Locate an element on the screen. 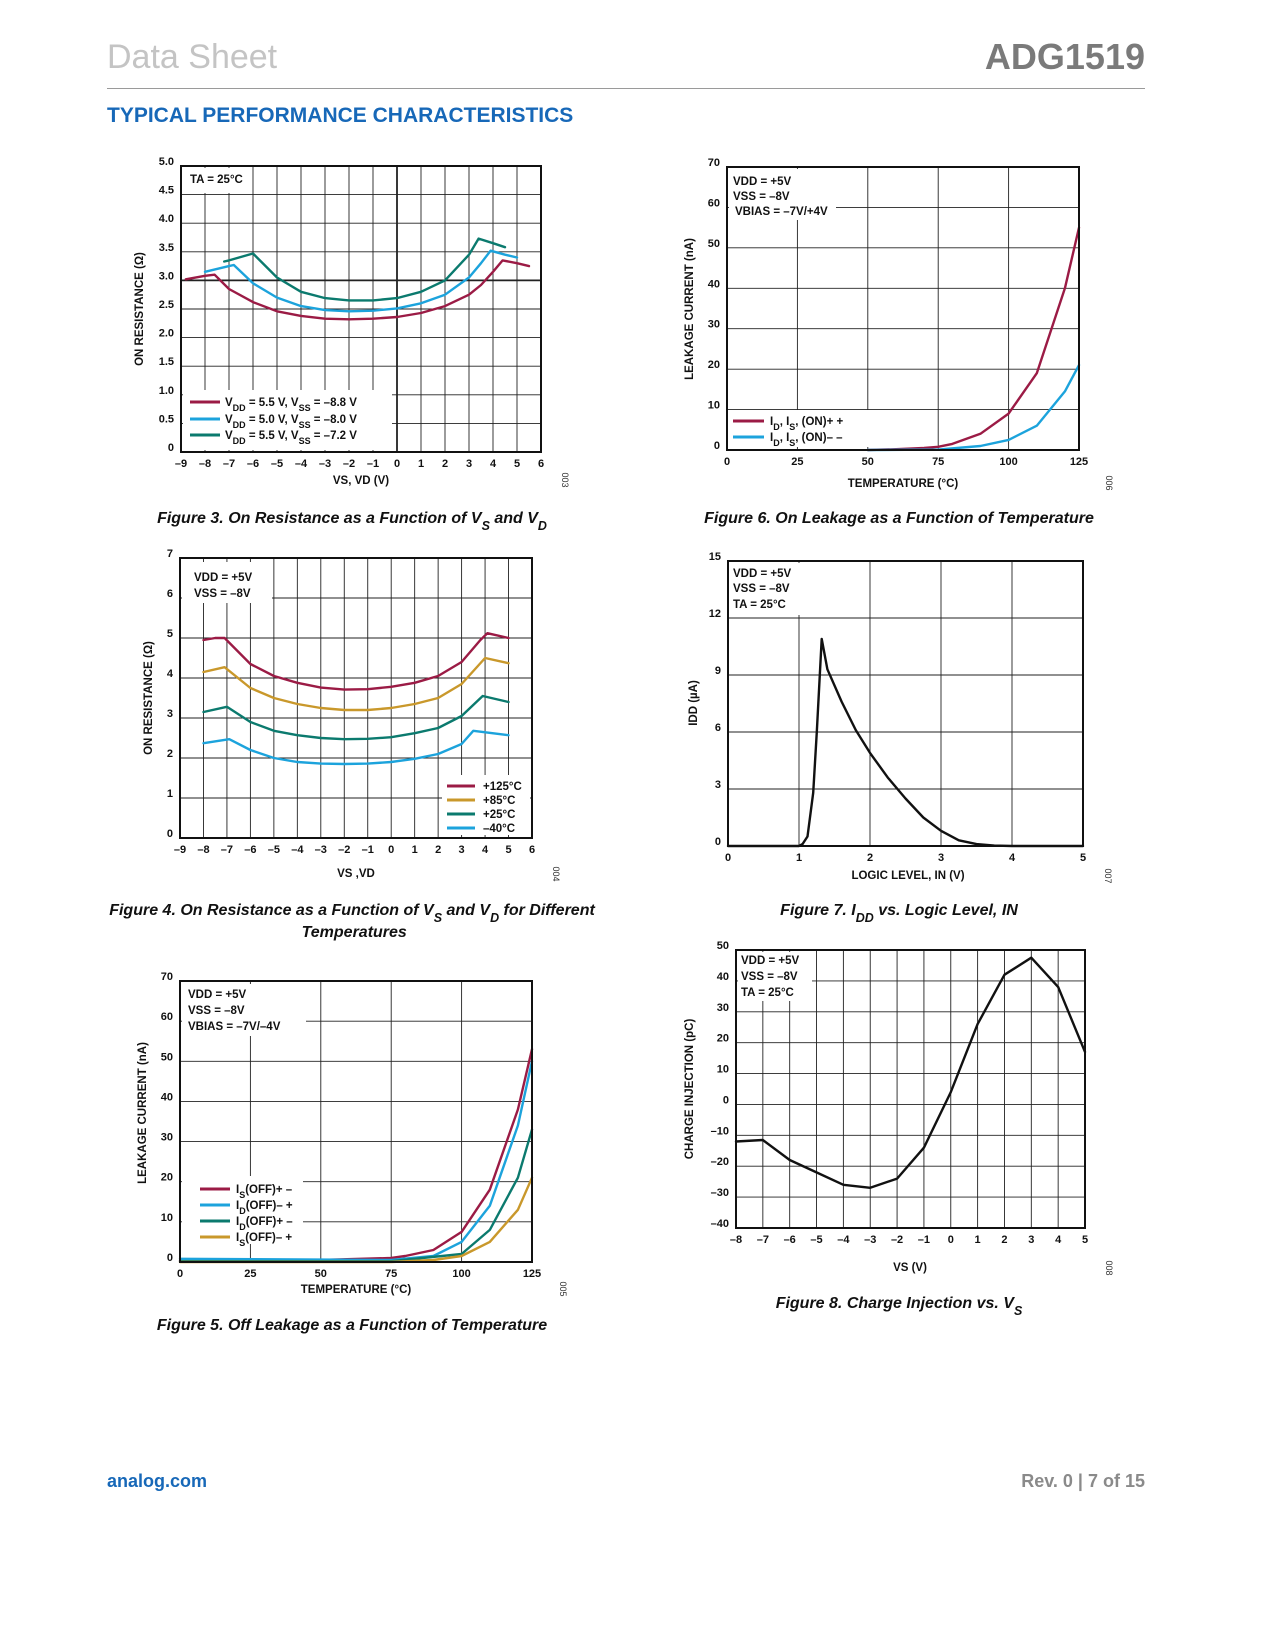  y-tick-label: 5 is located at coordinates (170, 634).